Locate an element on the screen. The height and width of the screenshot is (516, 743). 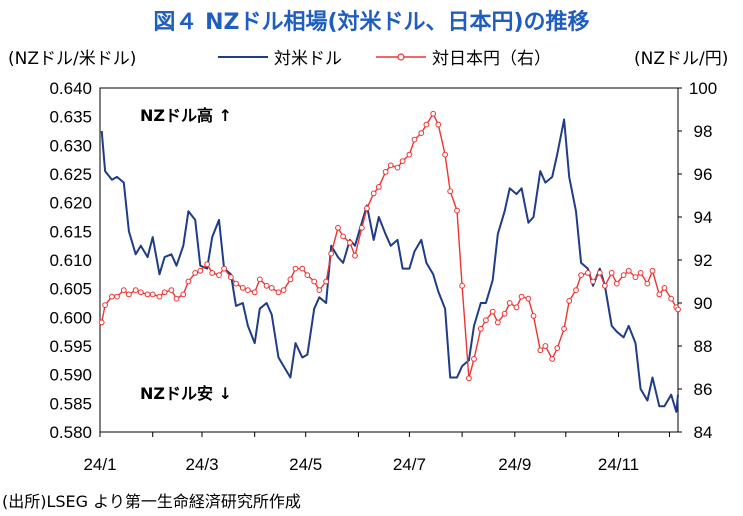
right-tick-label: 90 is located at coordinates (703, 303).